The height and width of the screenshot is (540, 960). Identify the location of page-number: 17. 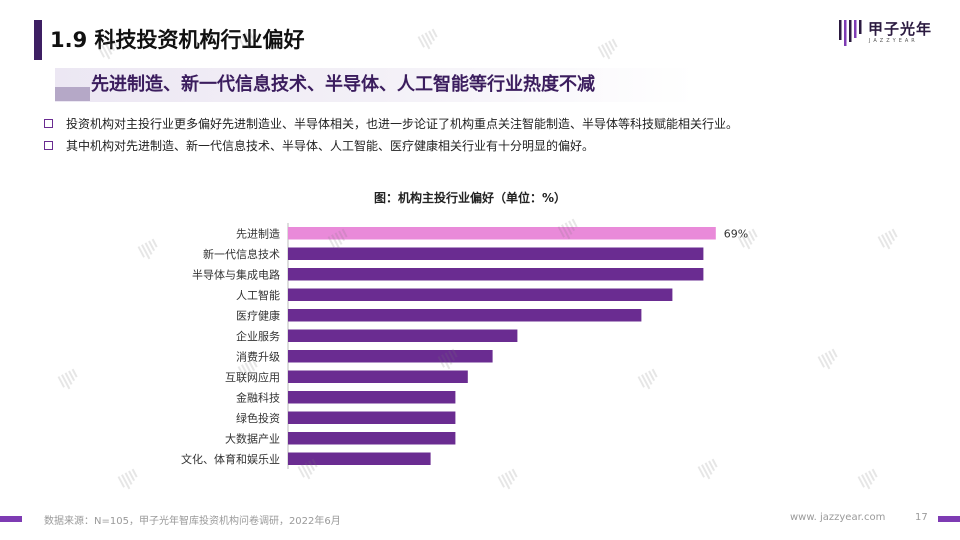
(921, 517).